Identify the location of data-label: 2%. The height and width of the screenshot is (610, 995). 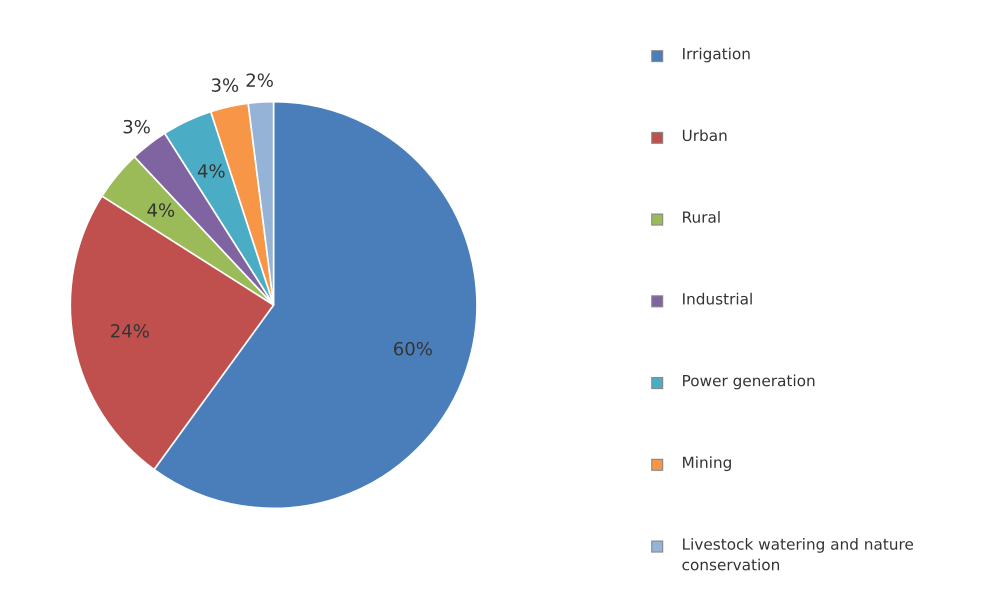
(259, 80).